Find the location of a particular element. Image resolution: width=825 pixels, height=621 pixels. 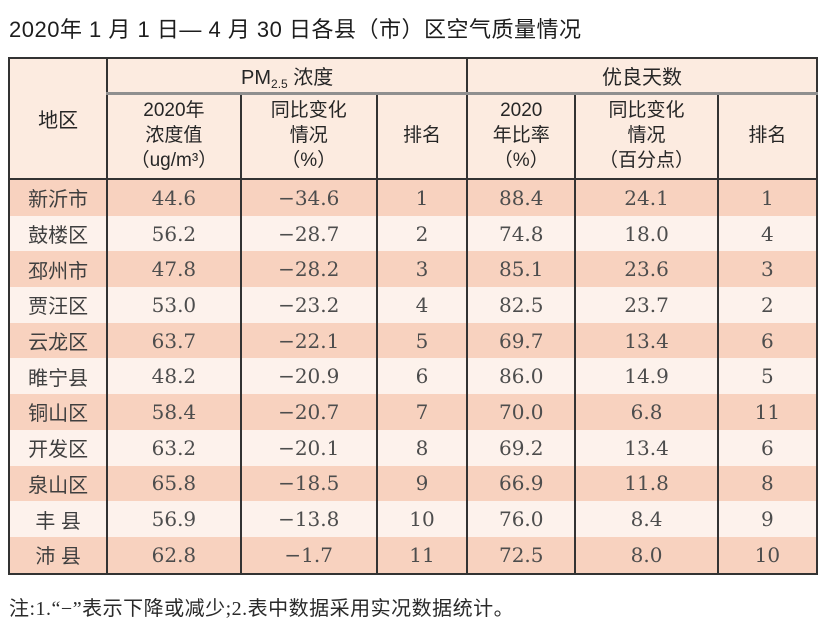

cell-pm-rank: 1 is located at coordinates (422, 197).